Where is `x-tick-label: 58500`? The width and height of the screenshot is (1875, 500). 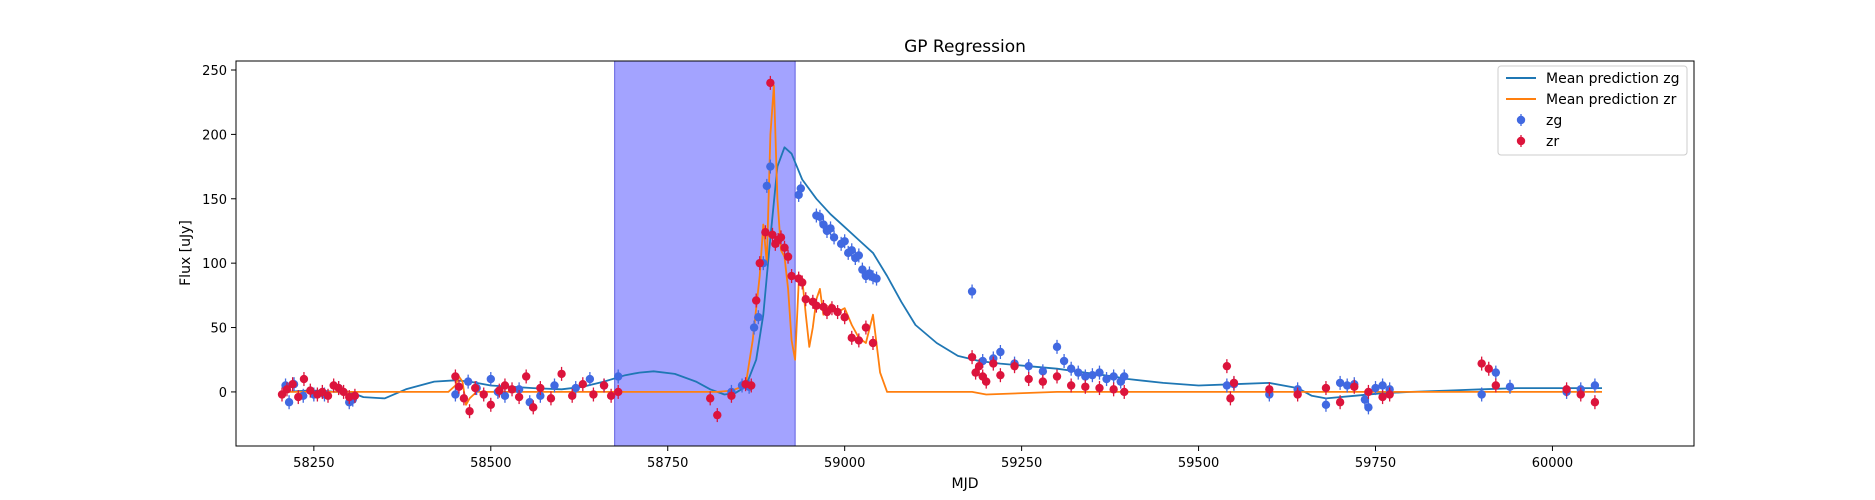
x-tick-label: 58500 is located at coordinates (490, 463).